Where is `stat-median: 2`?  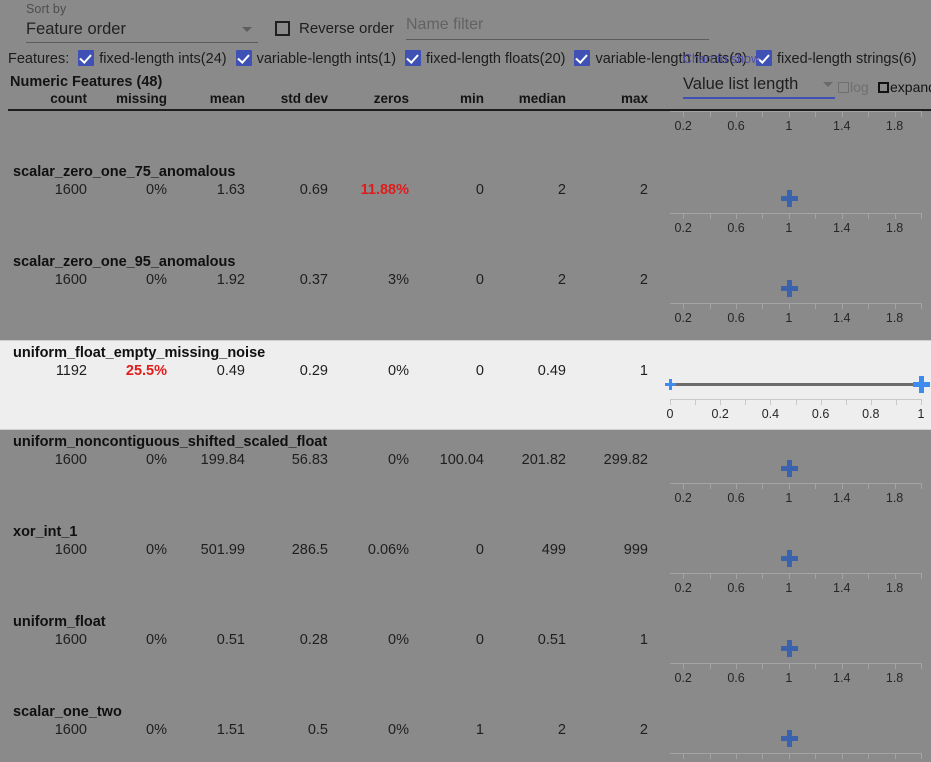 stat-median: 2 is located at coordinates (561, 280).